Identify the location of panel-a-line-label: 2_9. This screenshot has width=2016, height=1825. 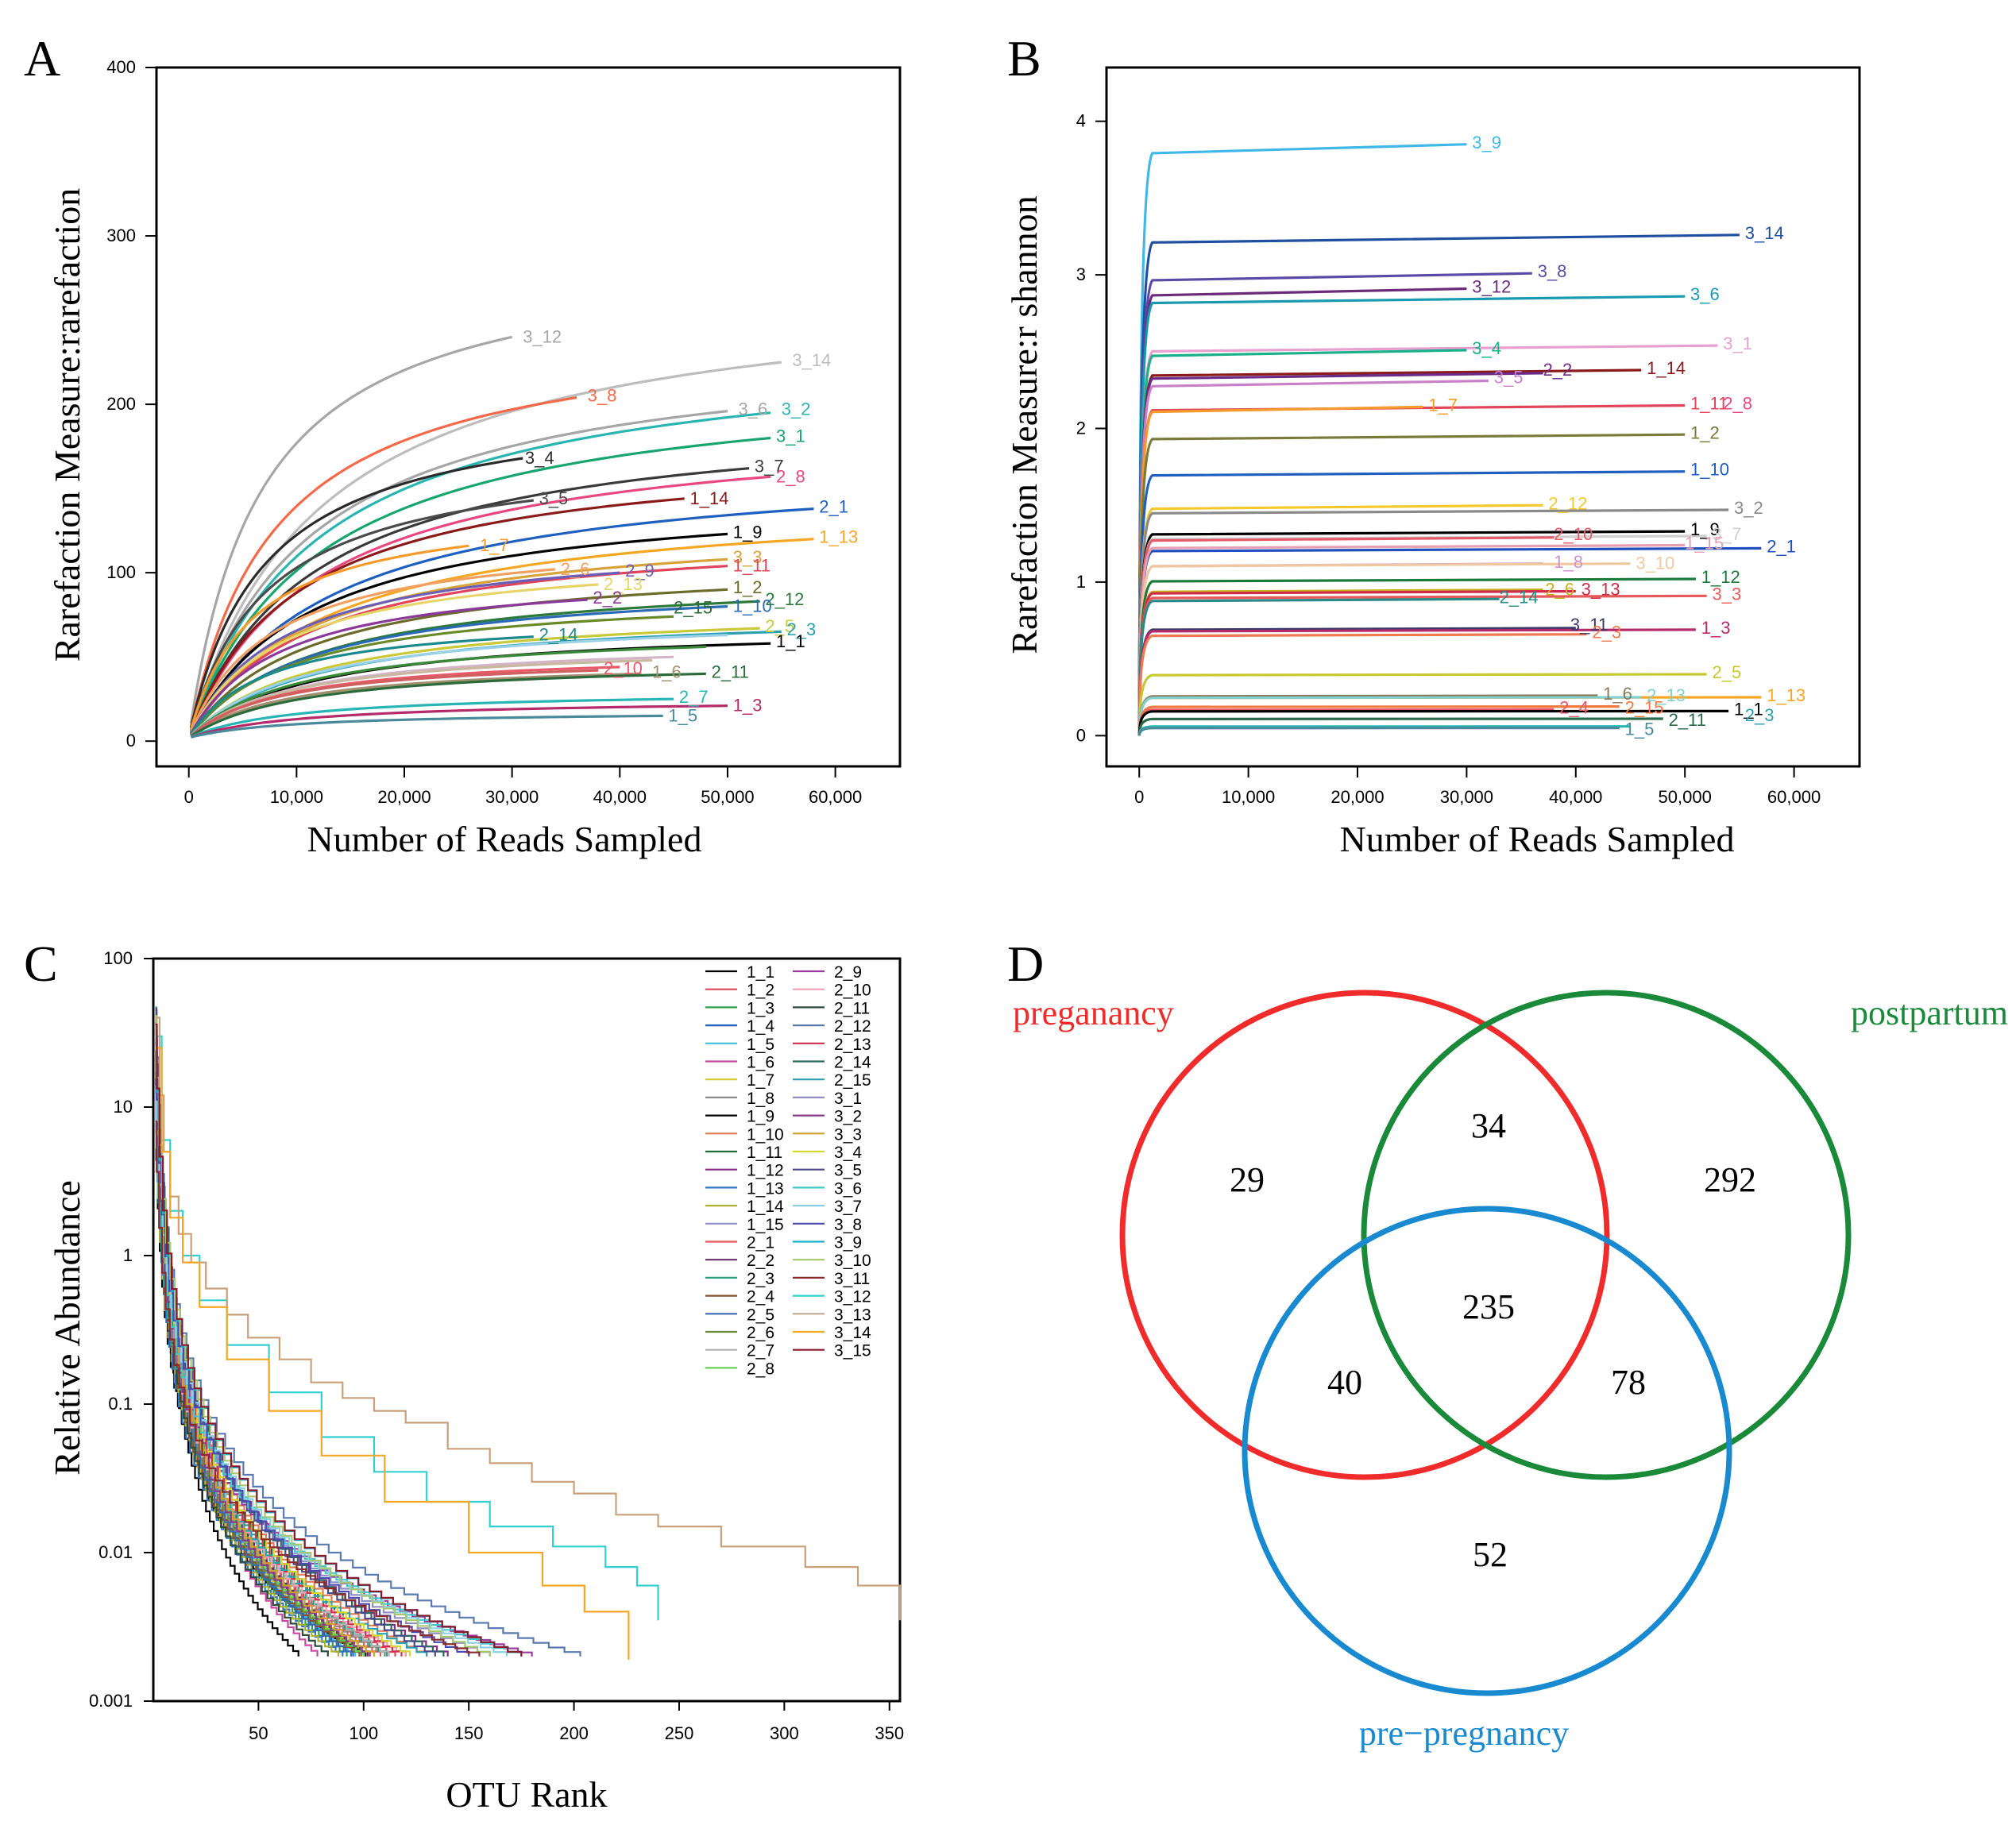
(640, 571).